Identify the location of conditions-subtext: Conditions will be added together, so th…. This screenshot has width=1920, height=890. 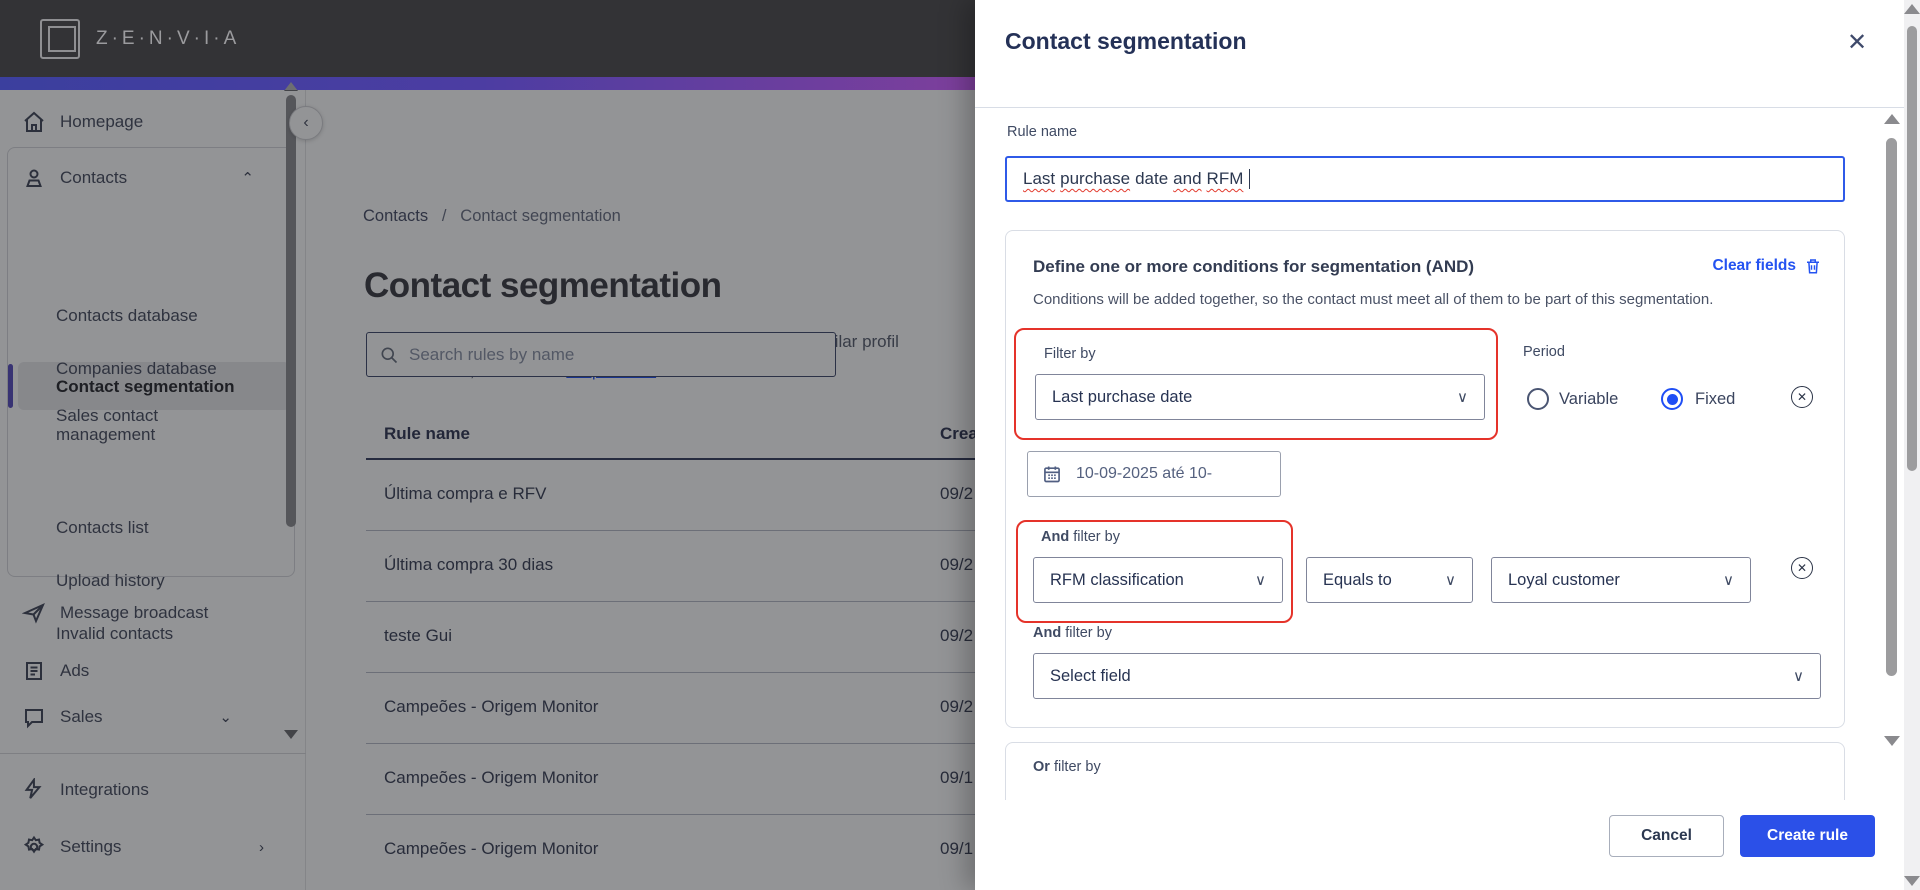
(1373, 299).